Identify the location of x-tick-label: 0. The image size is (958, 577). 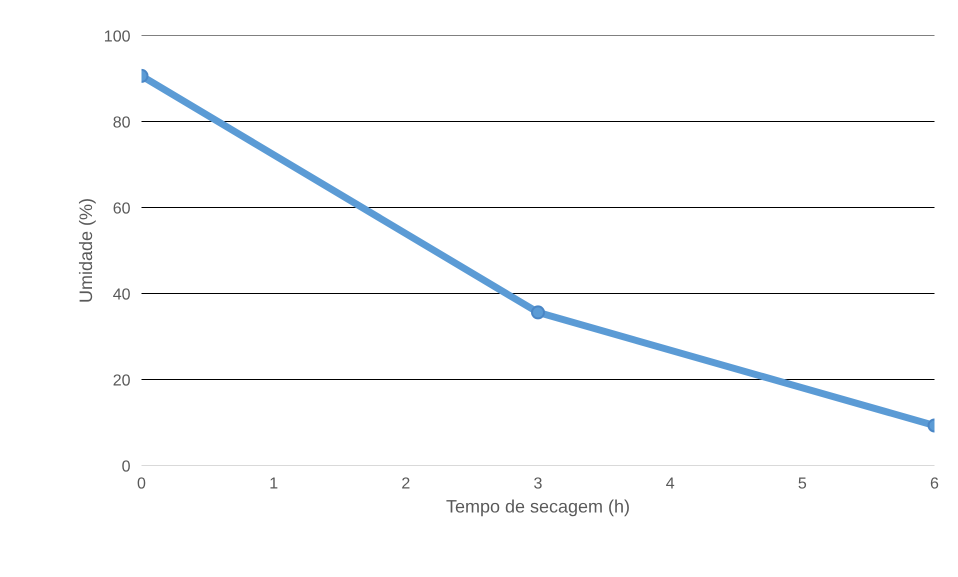
(141, 484).